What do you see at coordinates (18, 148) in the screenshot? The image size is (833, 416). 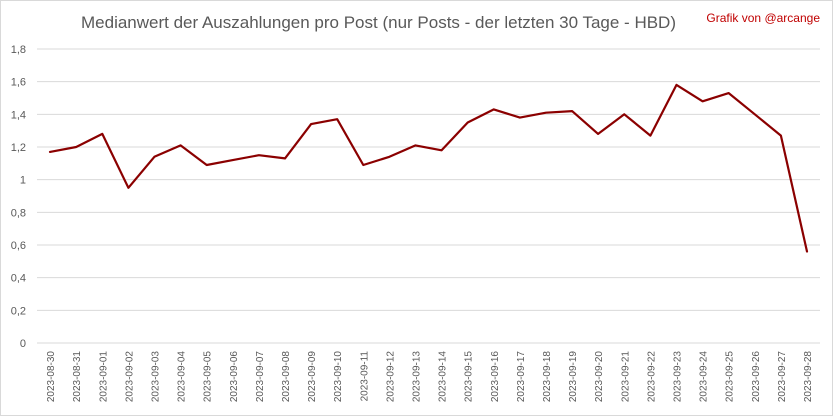 I see `y-tick-label: 1,2` at bounding box center [18, 148].